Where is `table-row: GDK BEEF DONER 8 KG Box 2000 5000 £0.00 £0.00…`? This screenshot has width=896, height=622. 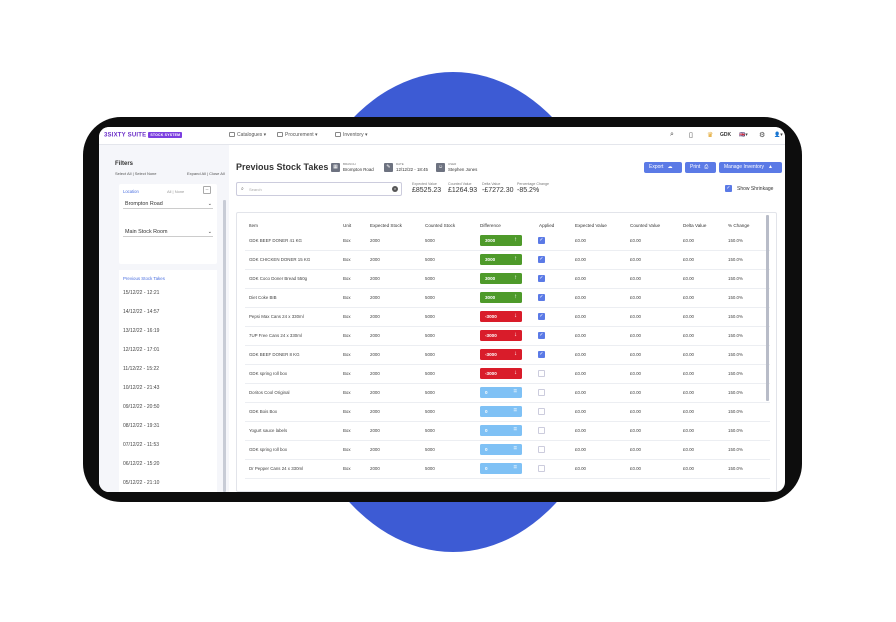 table-row: GDK BEEF DONER 8 KG Box 2000 5000 £0.00 £0.00… is located at coordinates (507, 355).